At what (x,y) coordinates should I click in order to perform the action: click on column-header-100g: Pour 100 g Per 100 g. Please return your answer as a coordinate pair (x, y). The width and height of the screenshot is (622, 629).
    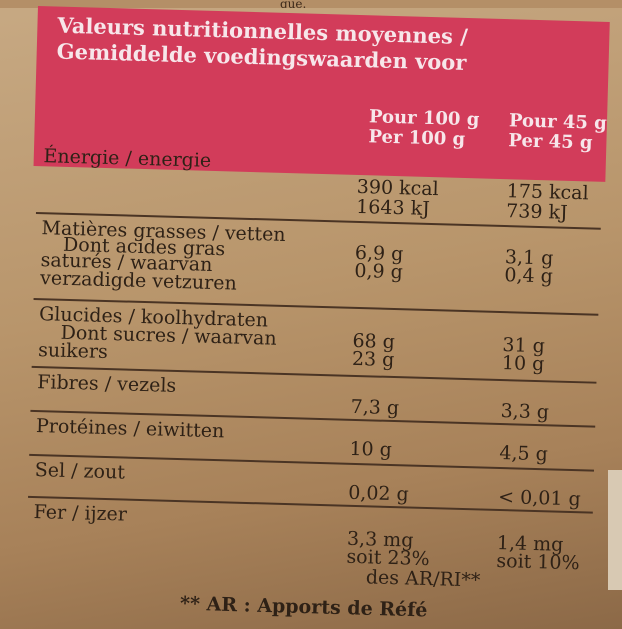
    Looking at the image, I should click on (423, 128).